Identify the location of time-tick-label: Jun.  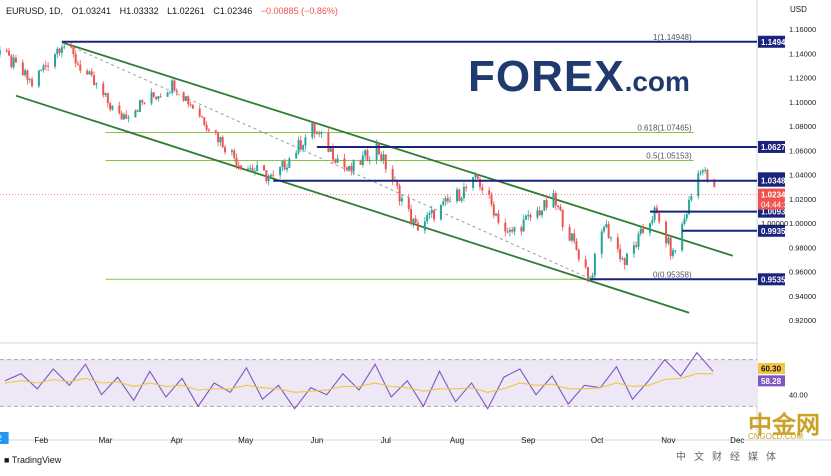
(316, 440).